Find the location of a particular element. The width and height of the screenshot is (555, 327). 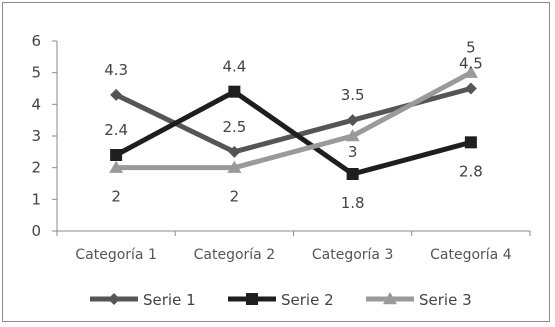

y-tick-label: 1 is located at coordinates (36, 199).